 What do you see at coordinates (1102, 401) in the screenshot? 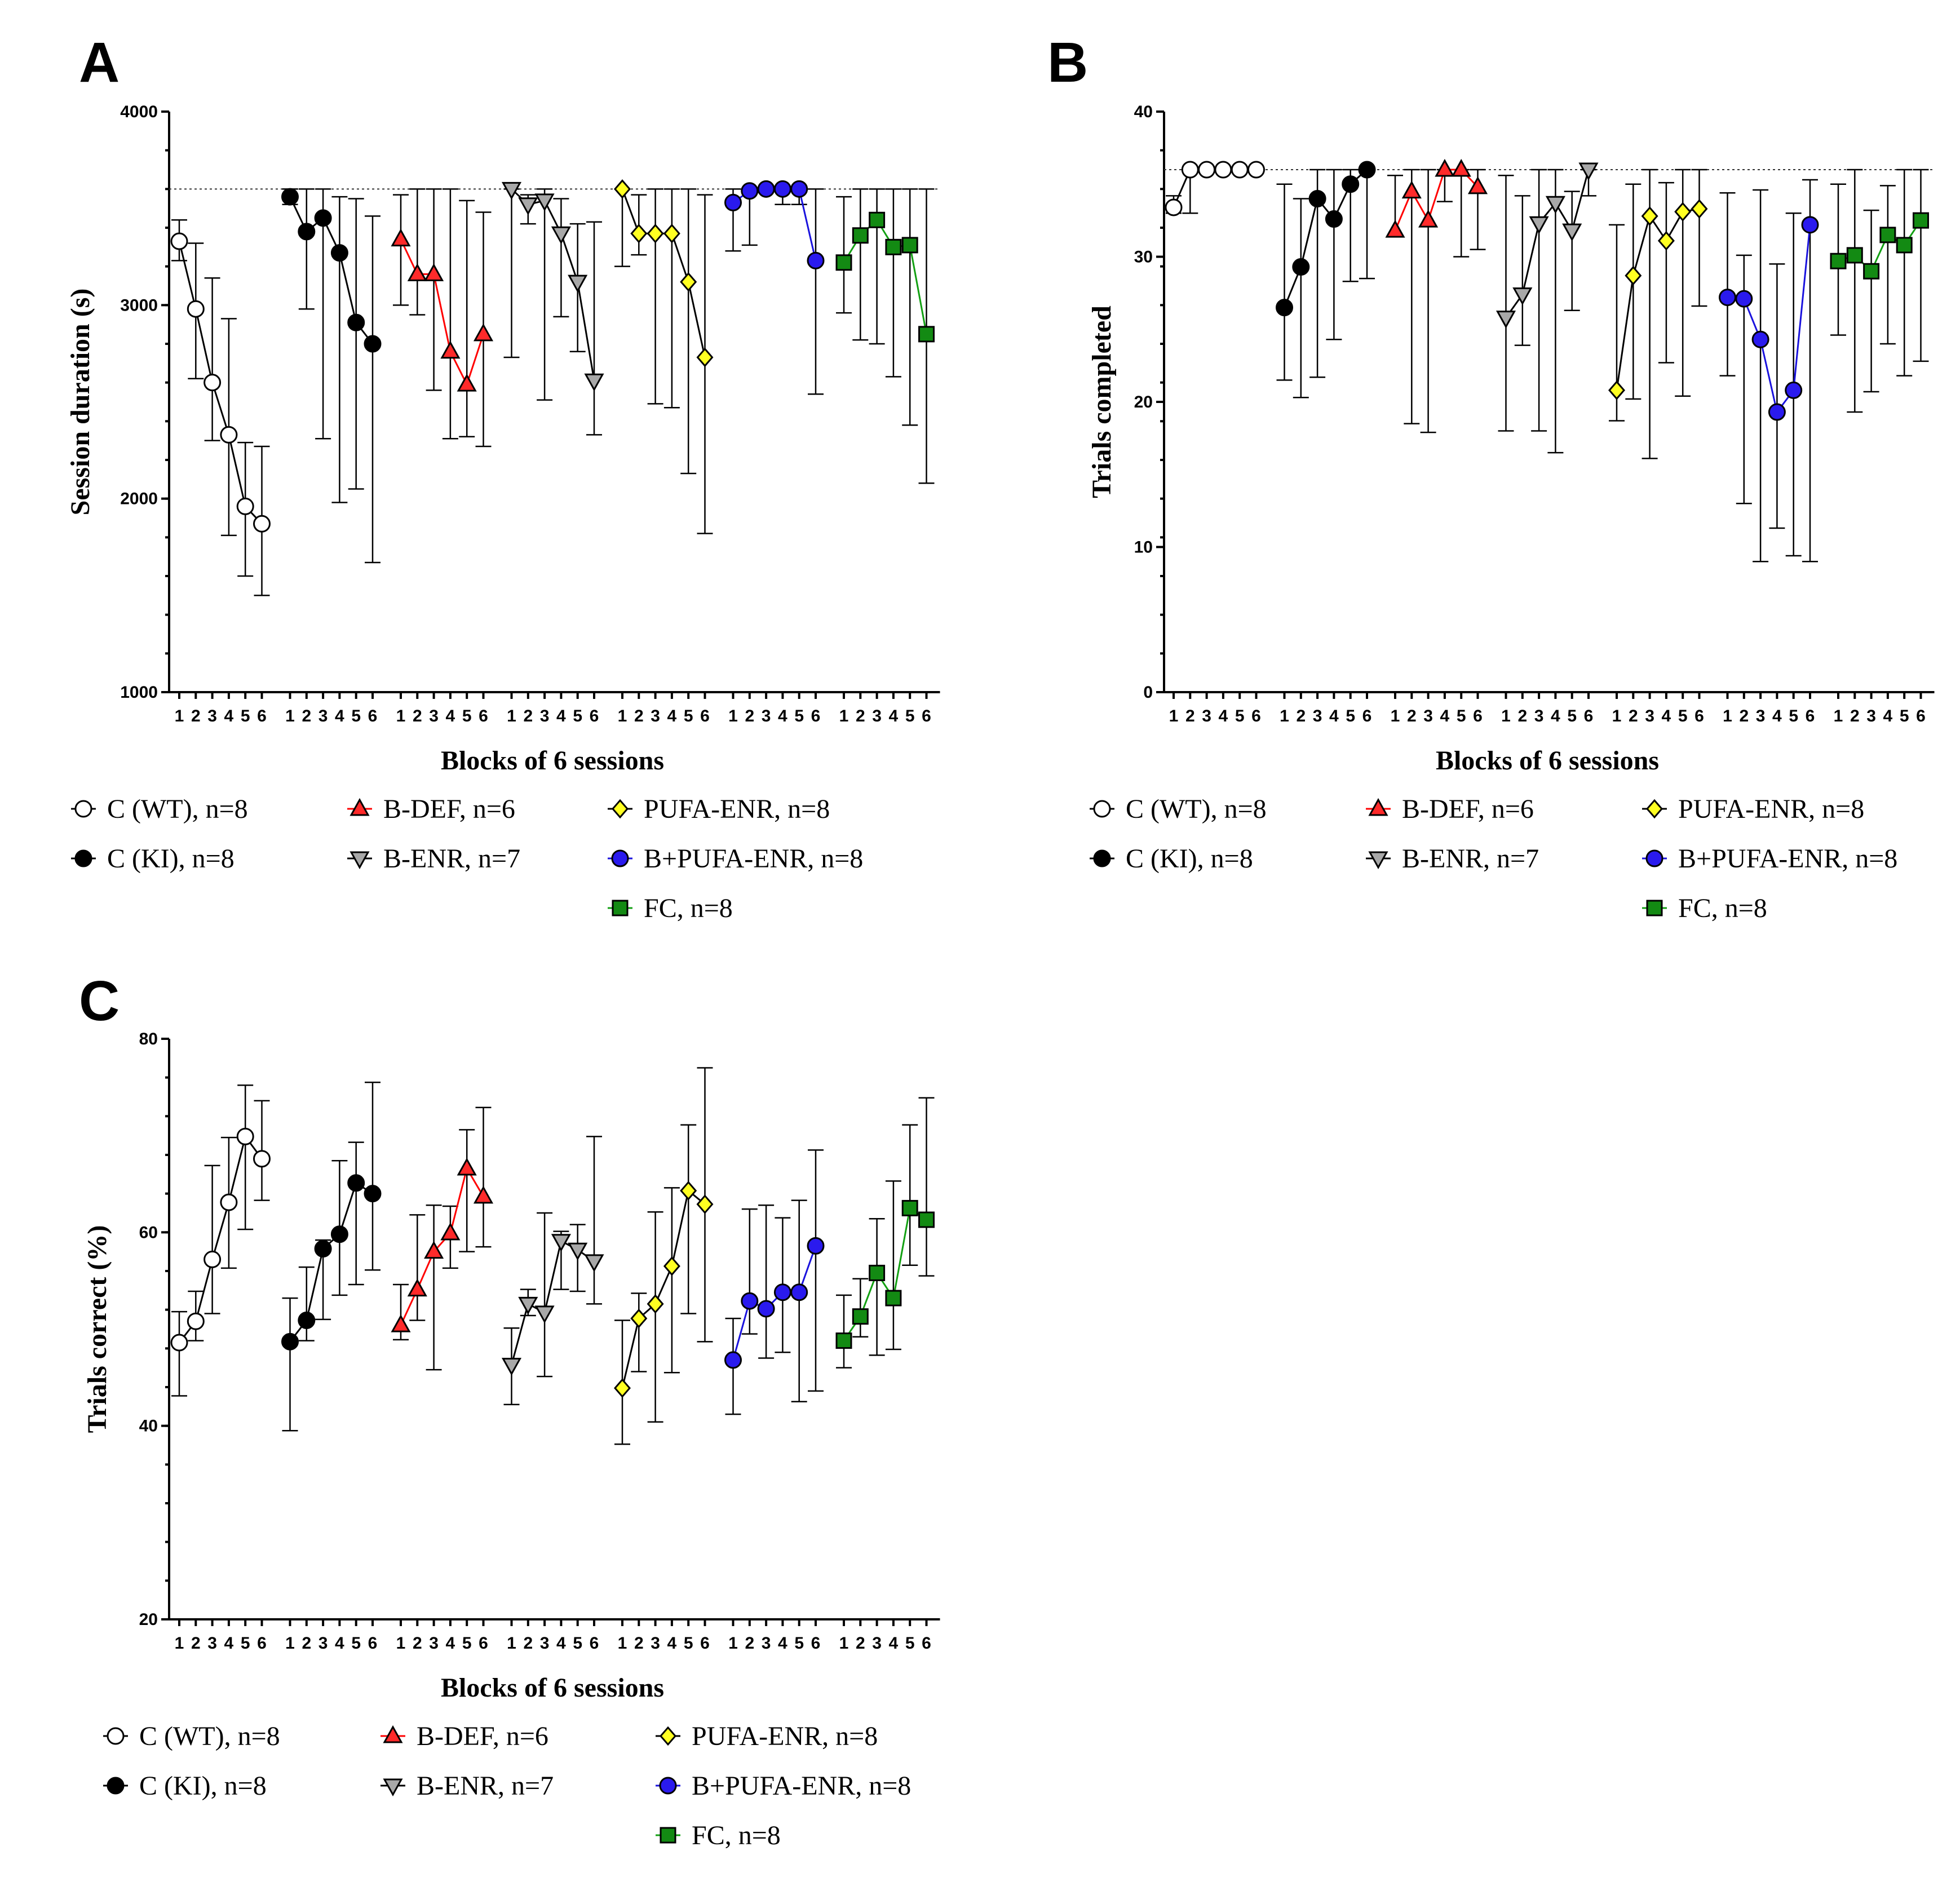
I see `y-axis-title: Trials completed` at bounding box center [1102, 401].